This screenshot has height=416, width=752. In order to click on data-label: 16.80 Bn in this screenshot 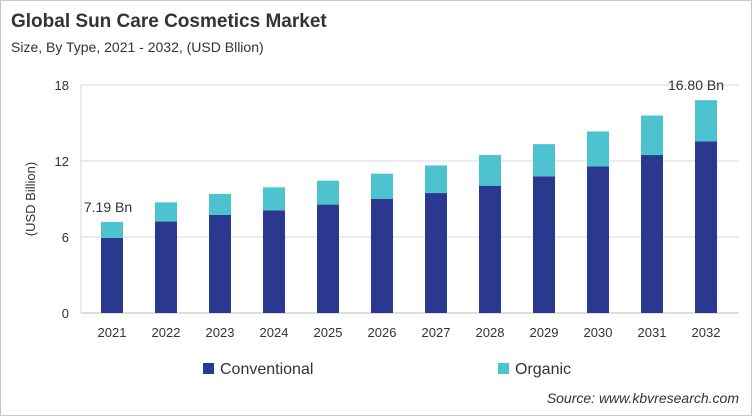, I will do `click(696, 85)`.